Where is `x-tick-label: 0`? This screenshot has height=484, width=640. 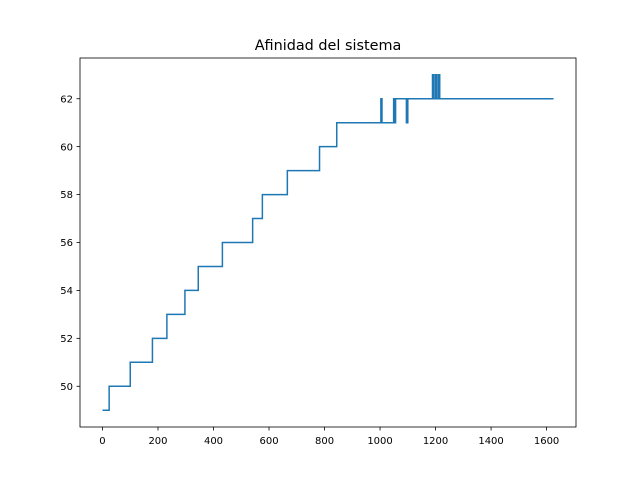
x-tick-label: 0 is located at coordinates (102, 441).